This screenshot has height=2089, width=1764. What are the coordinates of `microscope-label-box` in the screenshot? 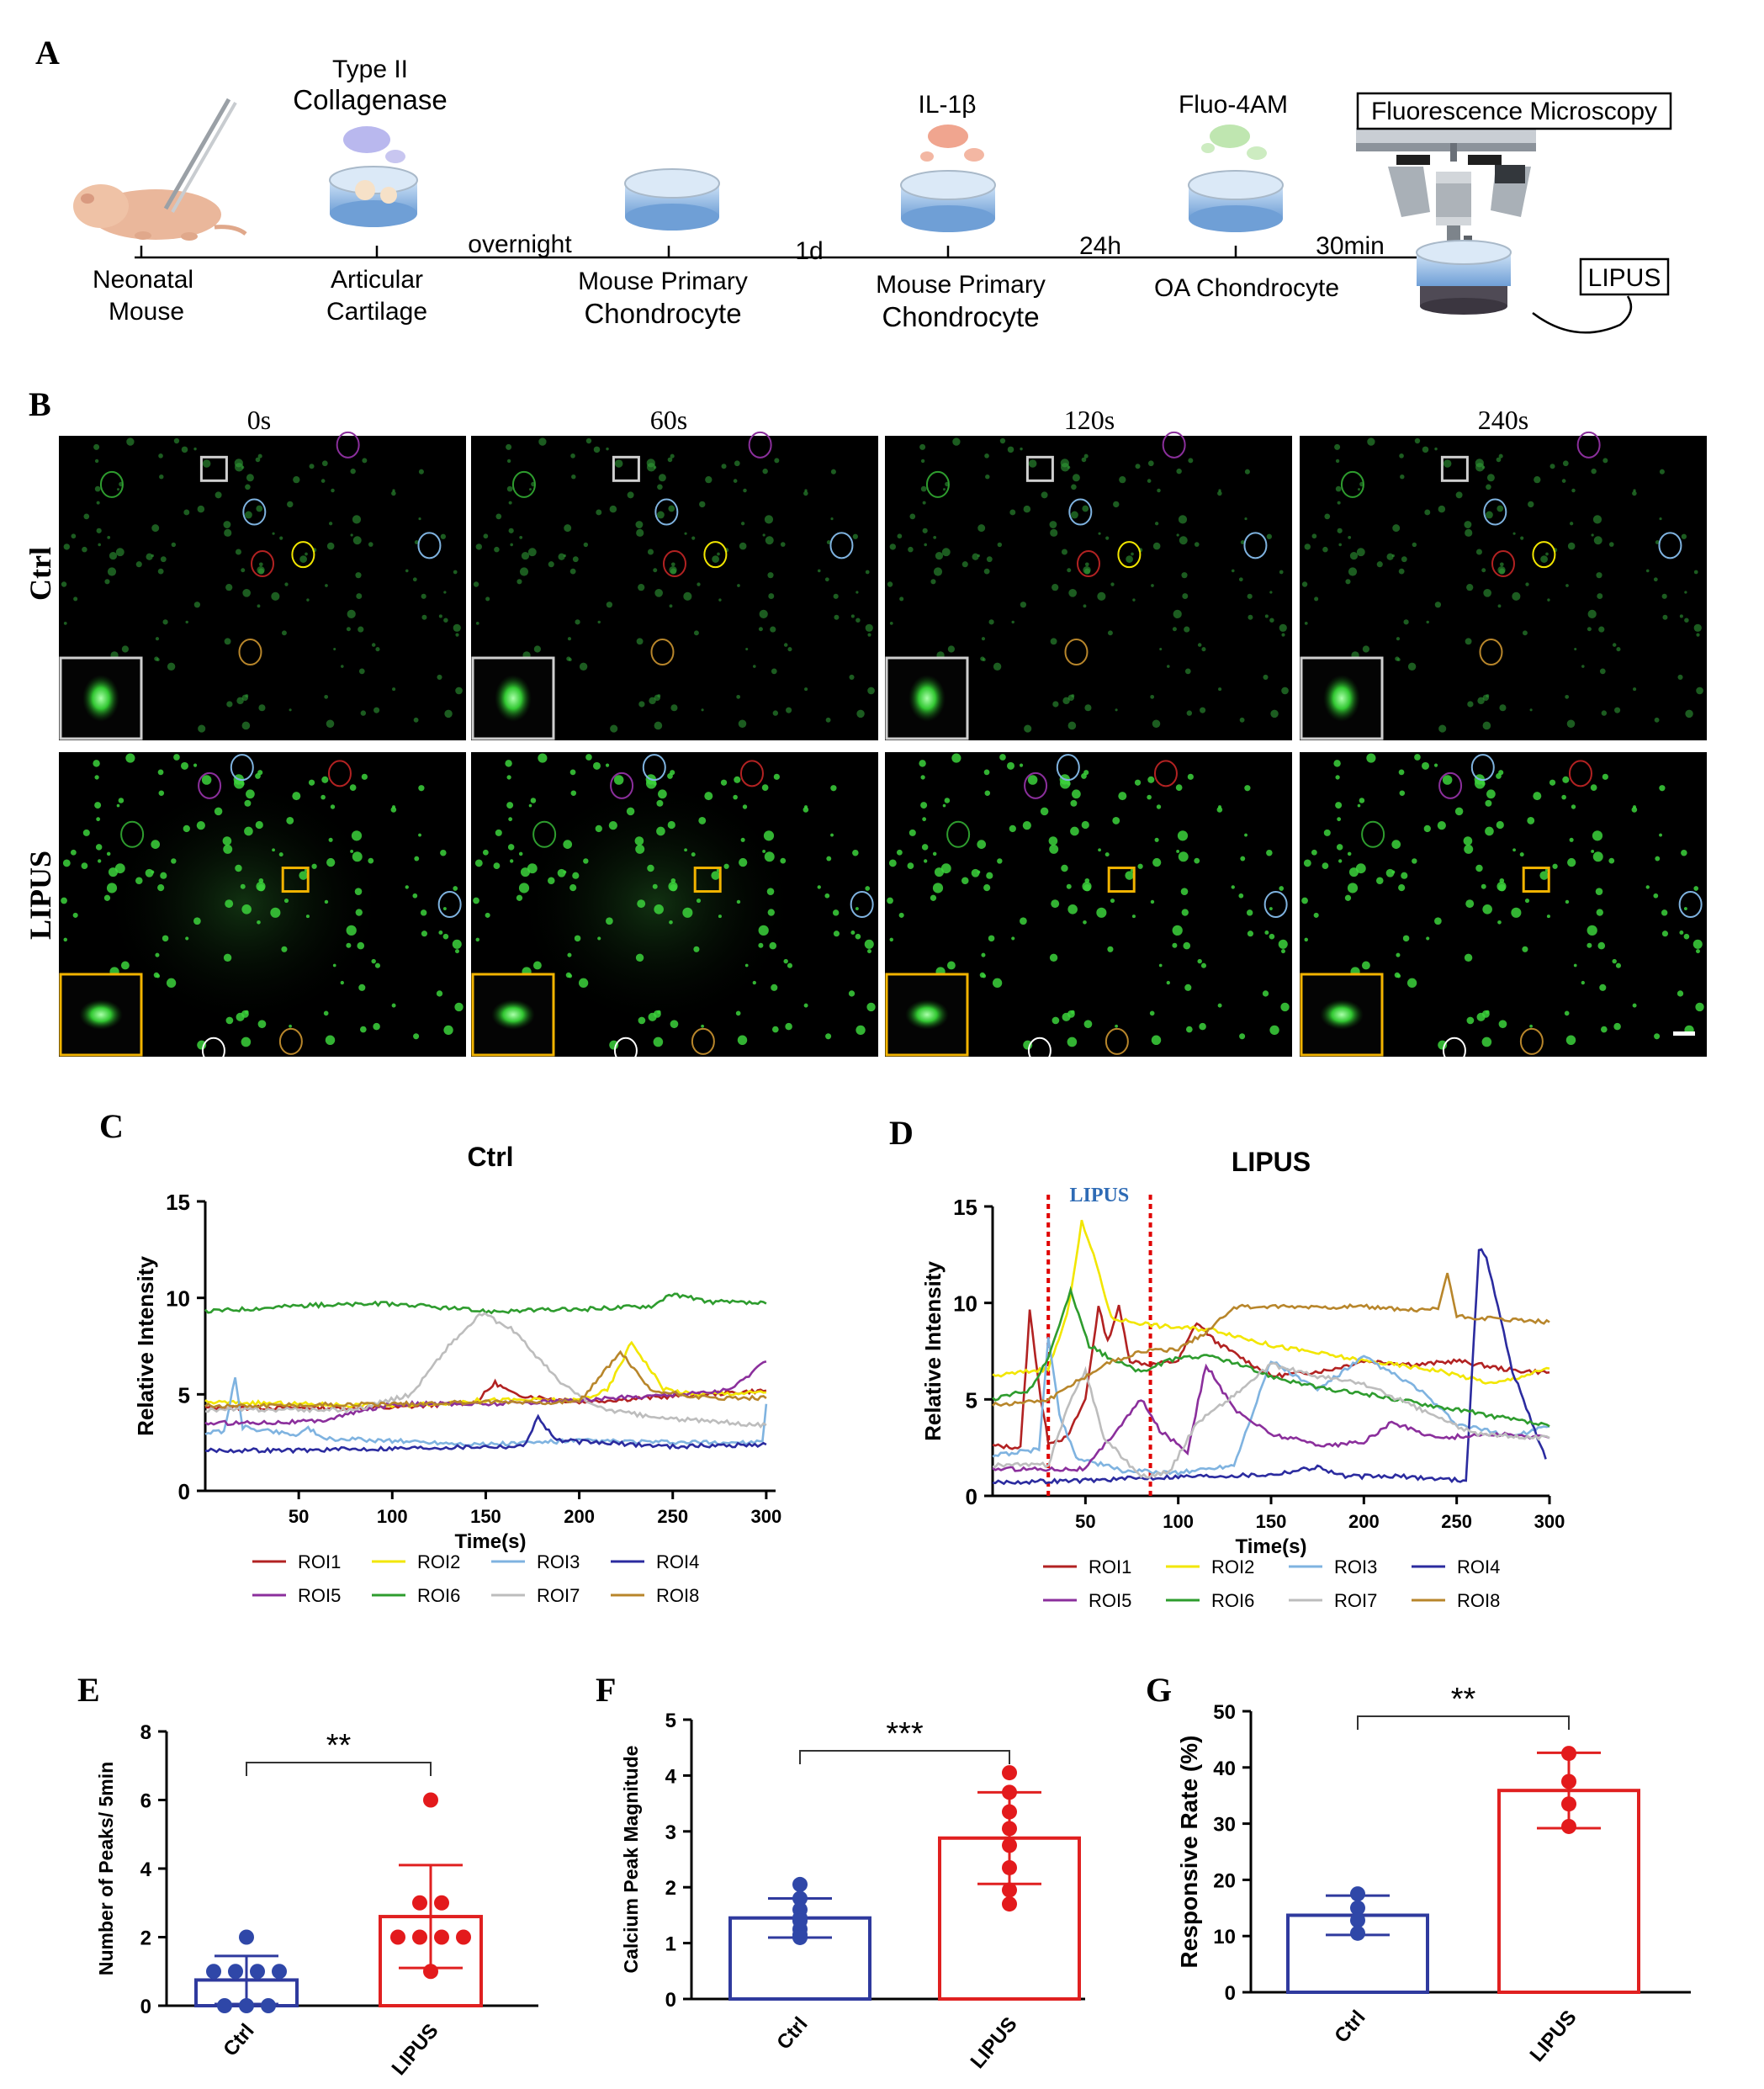 It's located at (1514, 111).